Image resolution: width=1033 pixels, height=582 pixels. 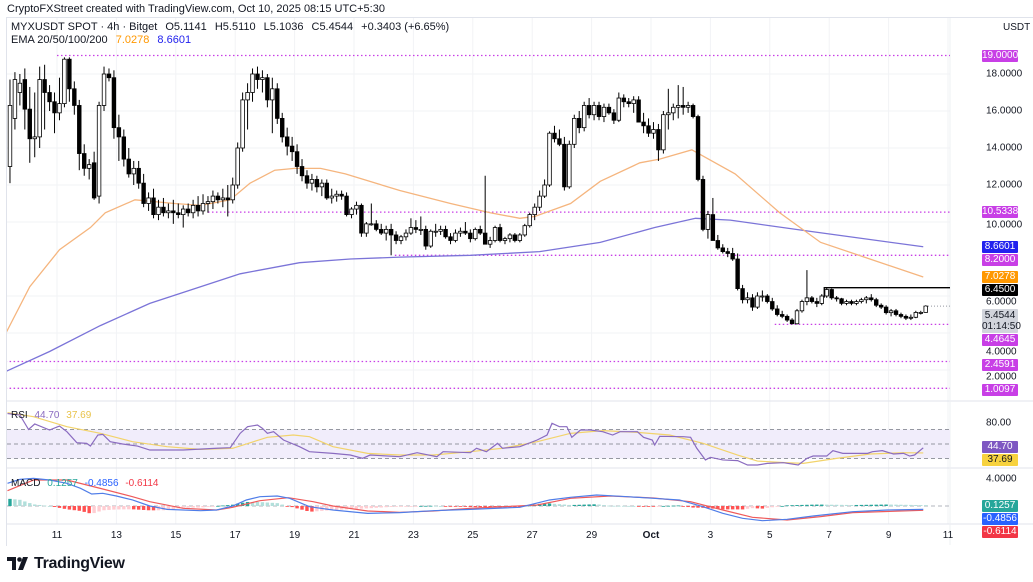 I want to click on rsi-label: RSI, so click(x=19, y=415).